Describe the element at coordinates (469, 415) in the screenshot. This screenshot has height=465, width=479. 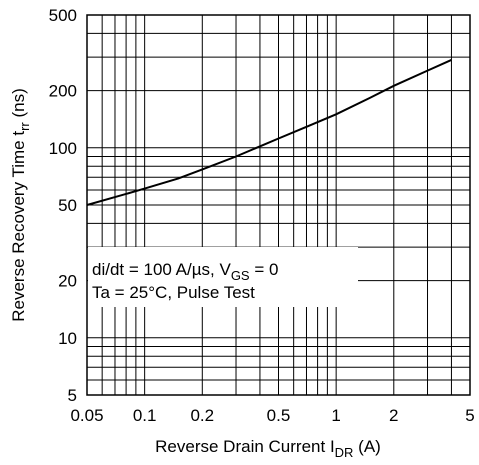
I see `x-tick-label: 5` at that location.